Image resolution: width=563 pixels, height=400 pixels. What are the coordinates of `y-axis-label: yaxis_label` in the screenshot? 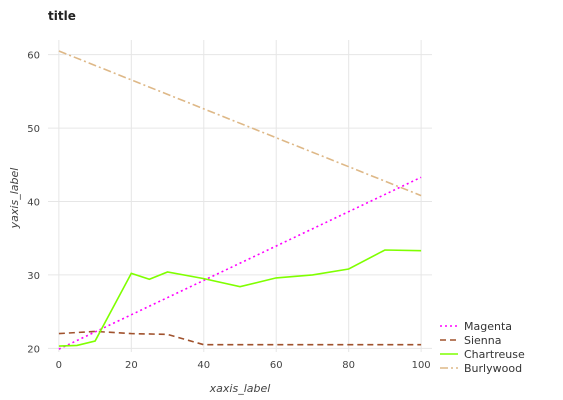 It's located at (14, 199).